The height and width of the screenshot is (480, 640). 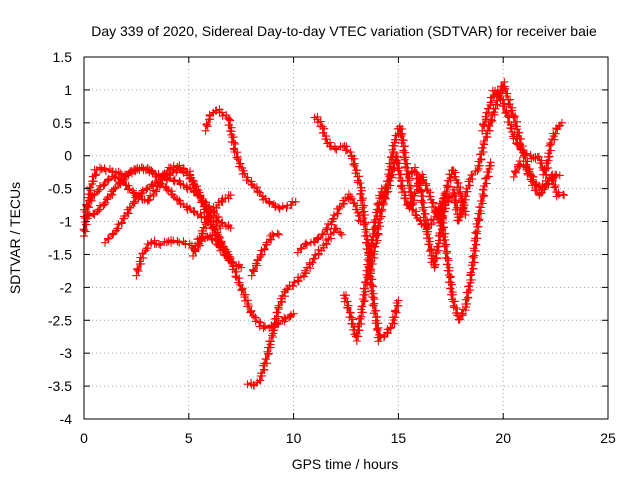 What do you see at coordinates (294, 438) in the screenshot?
I see `x-tick-label: 10` at bounding box center [294, 438].